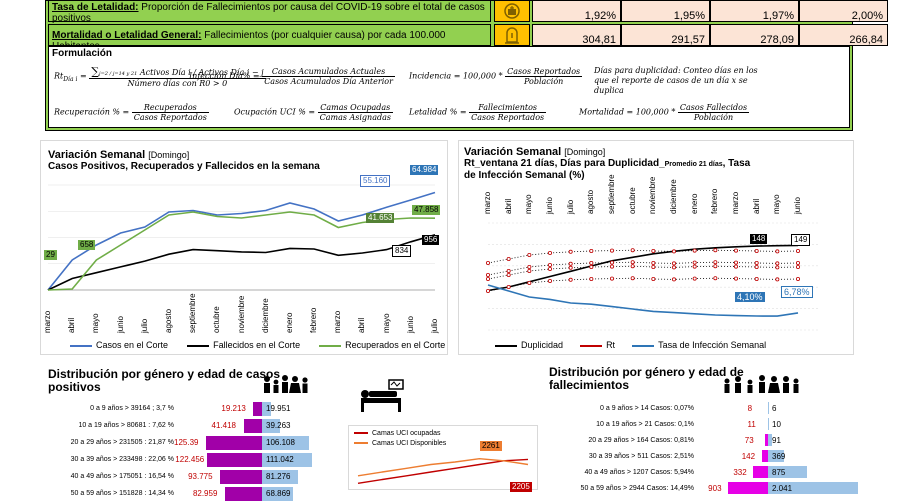 This screenshot has height=501, width=900. What do you see at coordinates (632, 200) in the screenshot?
I see `x-tick-label: octubre` at bounding box center [632, 200].